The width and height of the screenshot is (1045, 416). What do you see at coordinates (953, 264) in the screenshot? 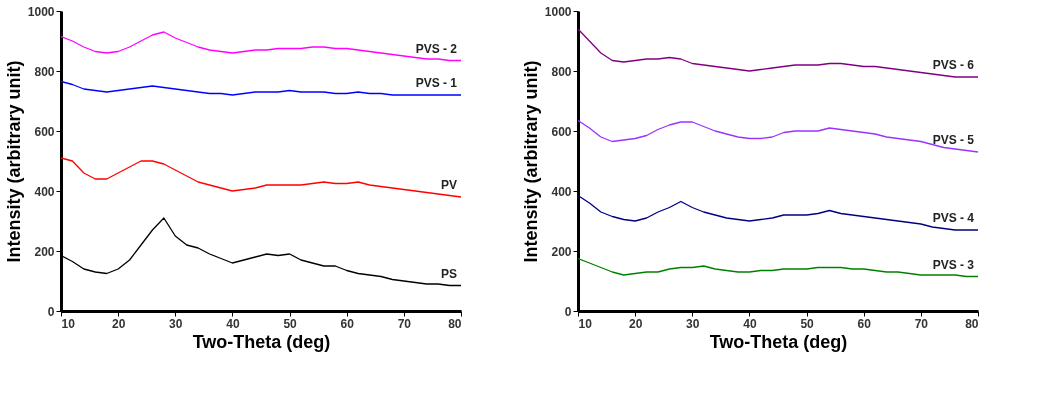
I see `series-label: PVS - 3` at bounding box center [953, 264].